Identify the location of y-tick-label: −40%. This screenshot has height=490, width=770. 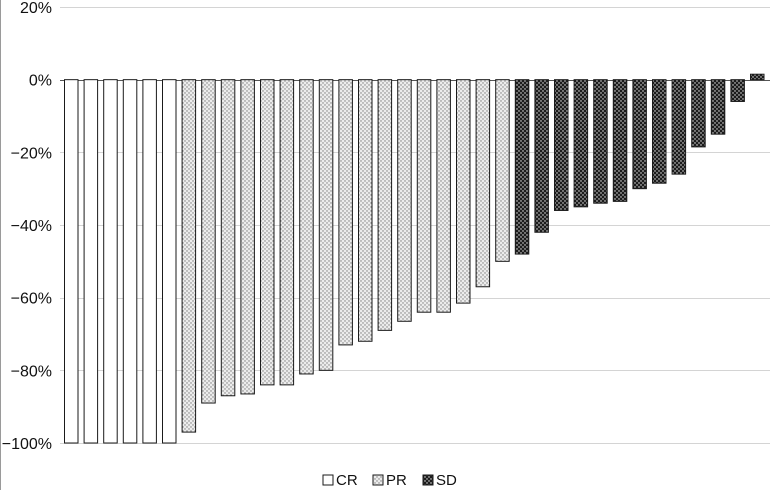
(31, 226).